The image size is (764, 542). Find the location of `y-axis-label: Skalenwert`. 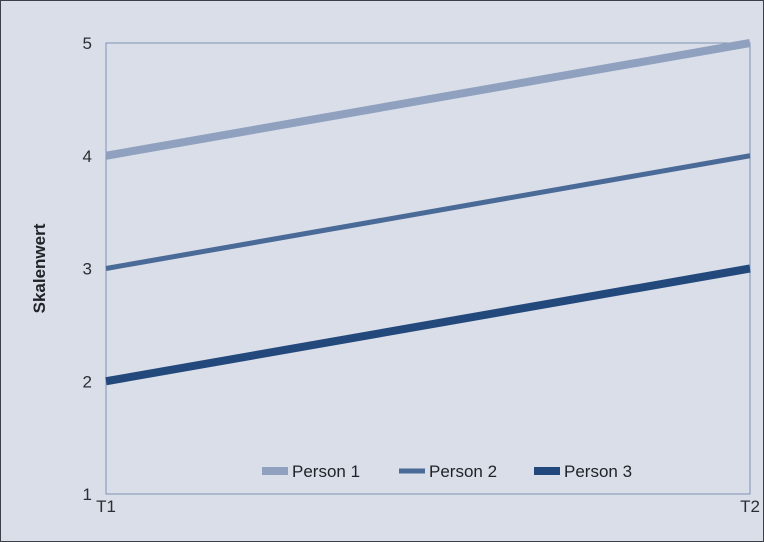

y-axis-label: Skalenwert is located at coordinates (39, 268).